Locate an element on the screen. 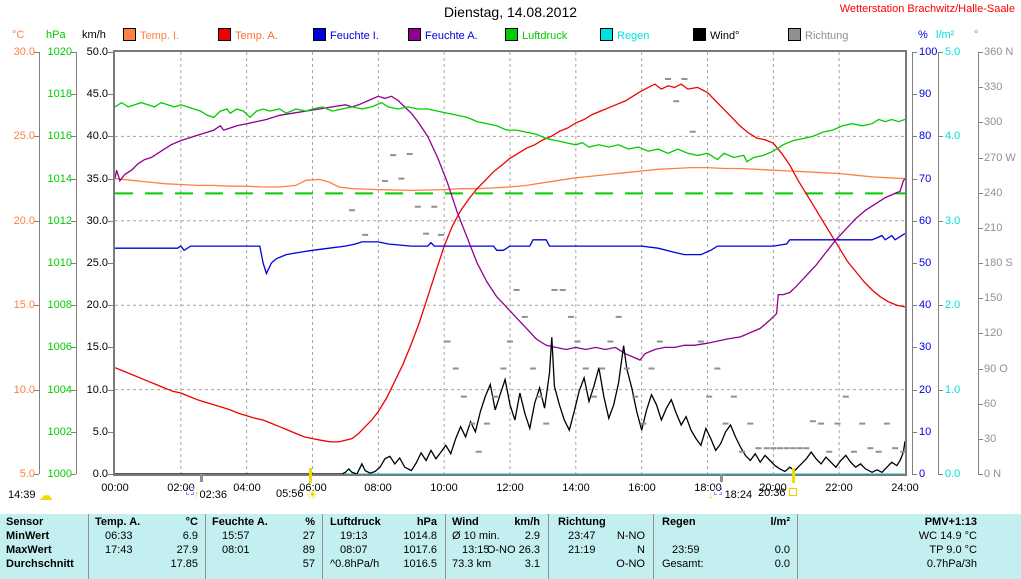 This screenshot has height=579, width=1021. axis-tick-label-temp: 25.0 is located at coordinates (24, 136).